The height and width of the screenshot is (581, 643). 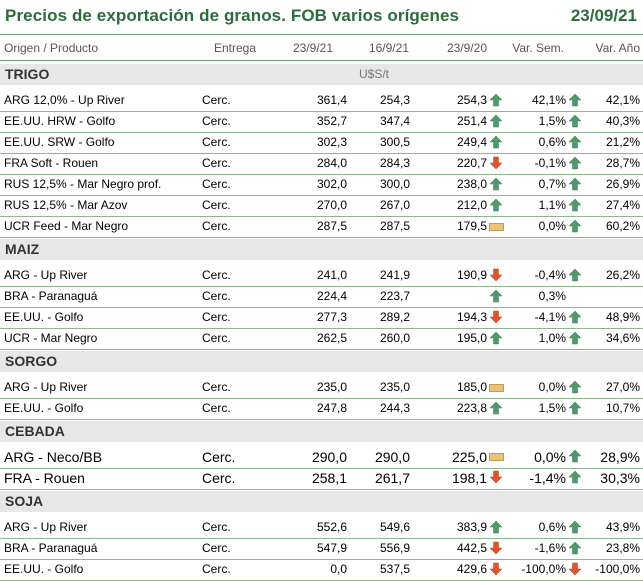 I want to click on price-week-ago-cell: 235,0, so click(x=394, y=387).